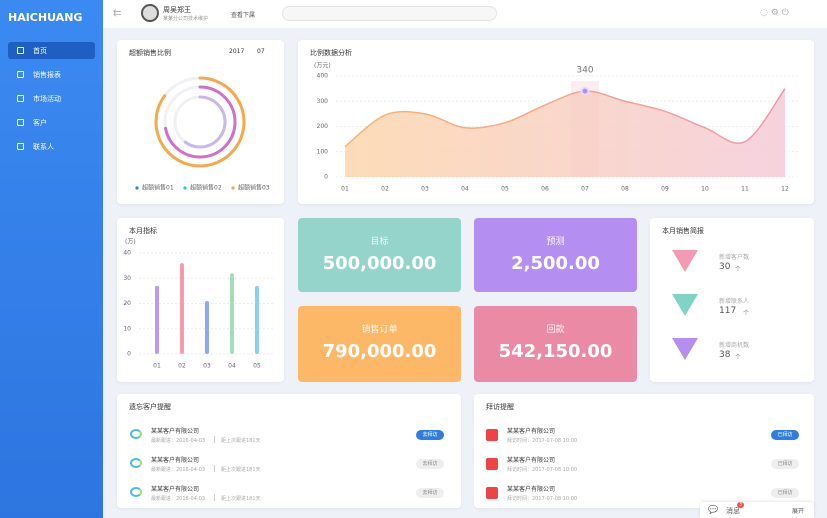 This screenshot has height=518, width=827. What do you see at coordinates (798, 511) in the screenshot?
I see `chat-expand: 展开` at bounding box center [798, 511].